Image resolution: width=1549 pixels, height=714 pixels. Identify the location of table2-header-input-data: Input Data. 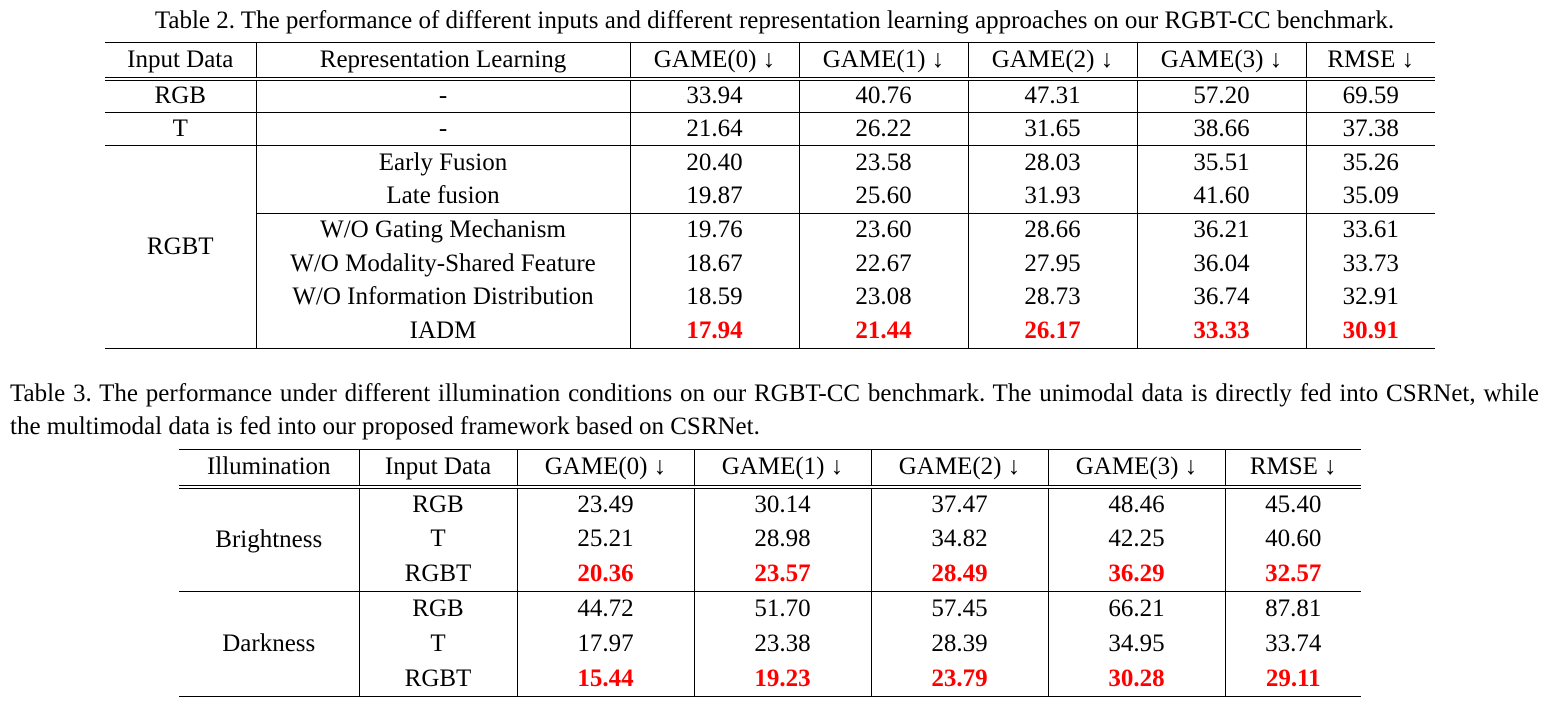
(180, 61).